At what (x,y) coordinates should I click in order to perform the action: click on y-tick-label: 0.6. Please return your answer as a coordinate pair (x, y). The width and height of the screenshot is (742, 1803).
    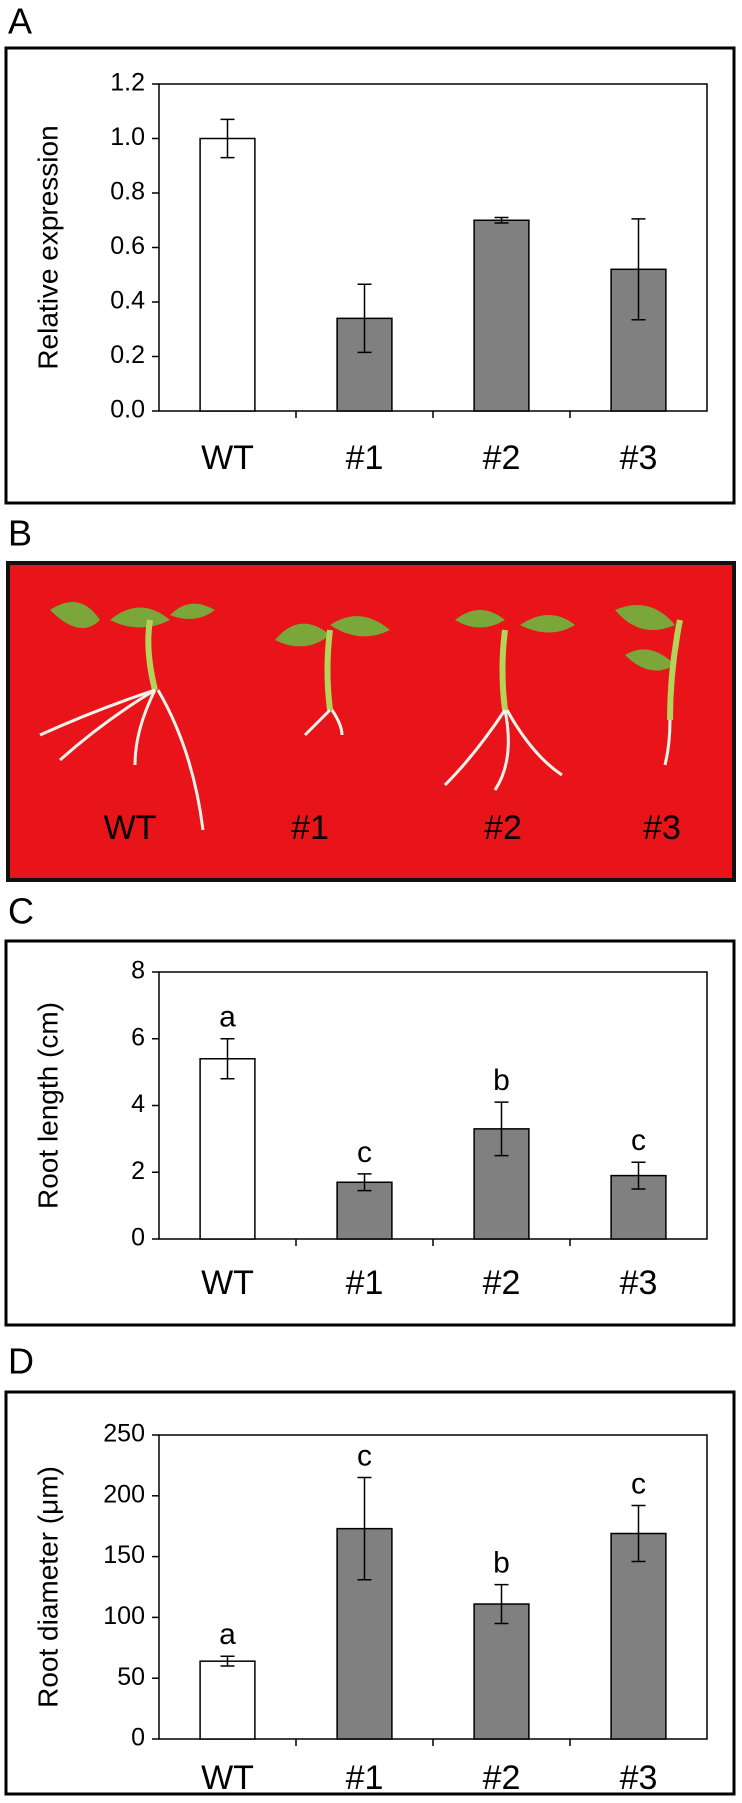
    Looking at the image, I should click on (127, 246).